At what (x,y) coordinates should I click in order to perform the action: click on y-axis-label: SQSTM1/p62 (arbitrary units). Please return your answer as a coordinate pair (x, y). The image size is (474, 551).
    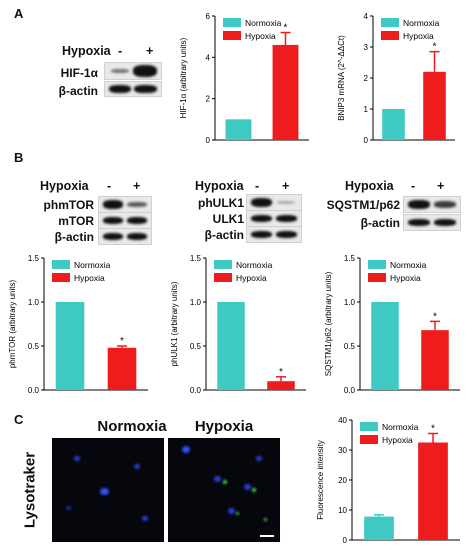
    Looking at the image, I should click on (328, 323).